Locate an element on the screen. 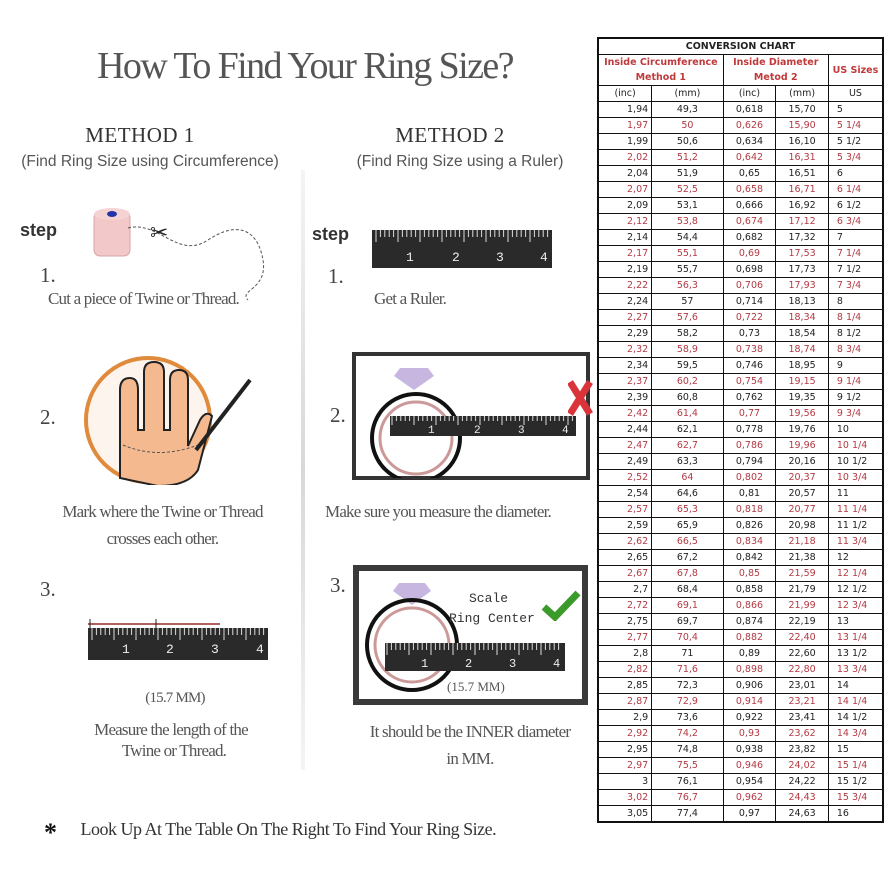 The image size is (886, 895). diameter-inch-cell: 0,698 is located at coordinates (749, 269).